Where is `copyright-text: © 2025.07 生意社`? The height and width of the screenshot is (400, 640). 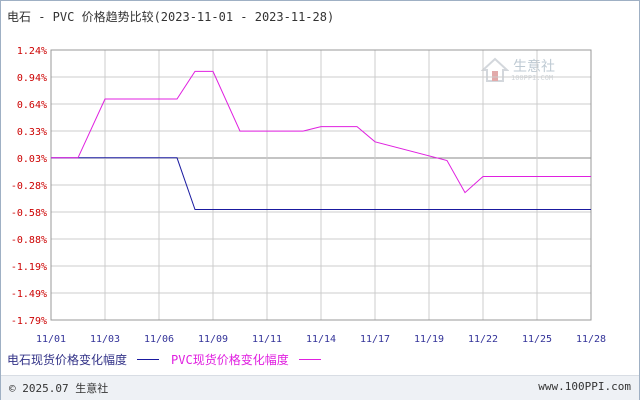 copyright-text: © 2025.07 生意社 is located at coordinates (59, 388).